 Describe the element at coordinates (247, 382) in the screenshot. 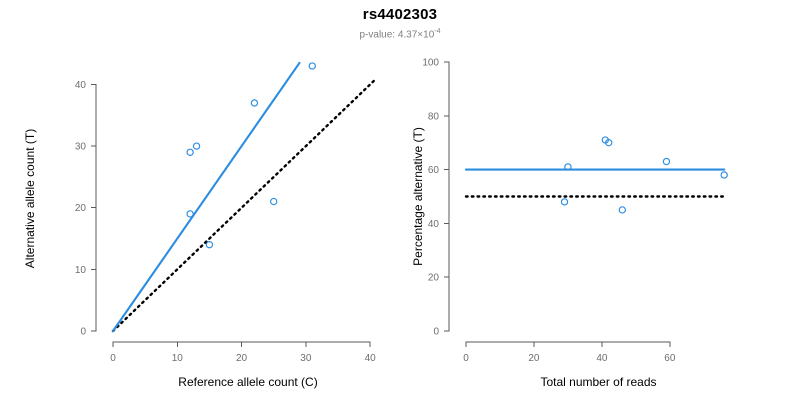

I see `x-axis-title: Reference allele count (C)` at that location.